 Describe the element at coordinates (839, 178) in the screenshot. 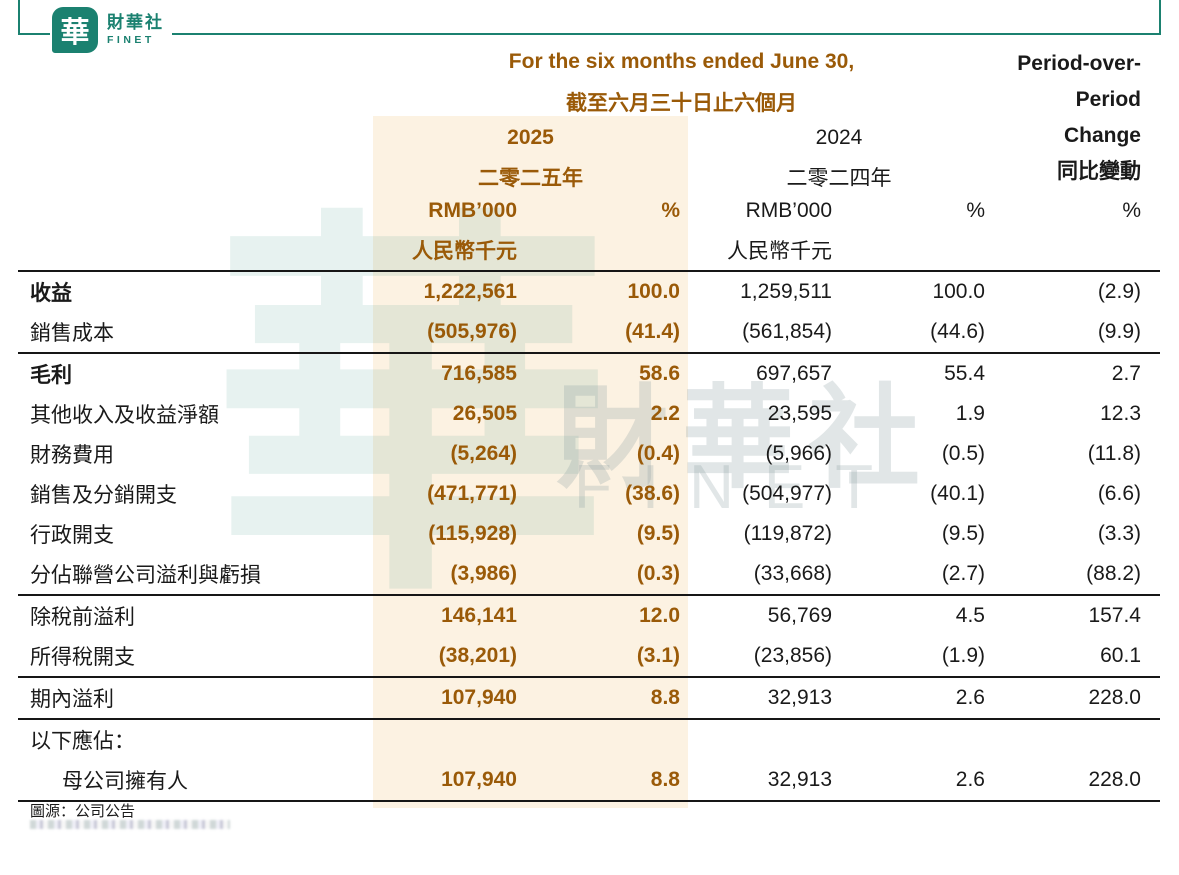

I see `year-2024-label-zh: 二零二四年` at that location.